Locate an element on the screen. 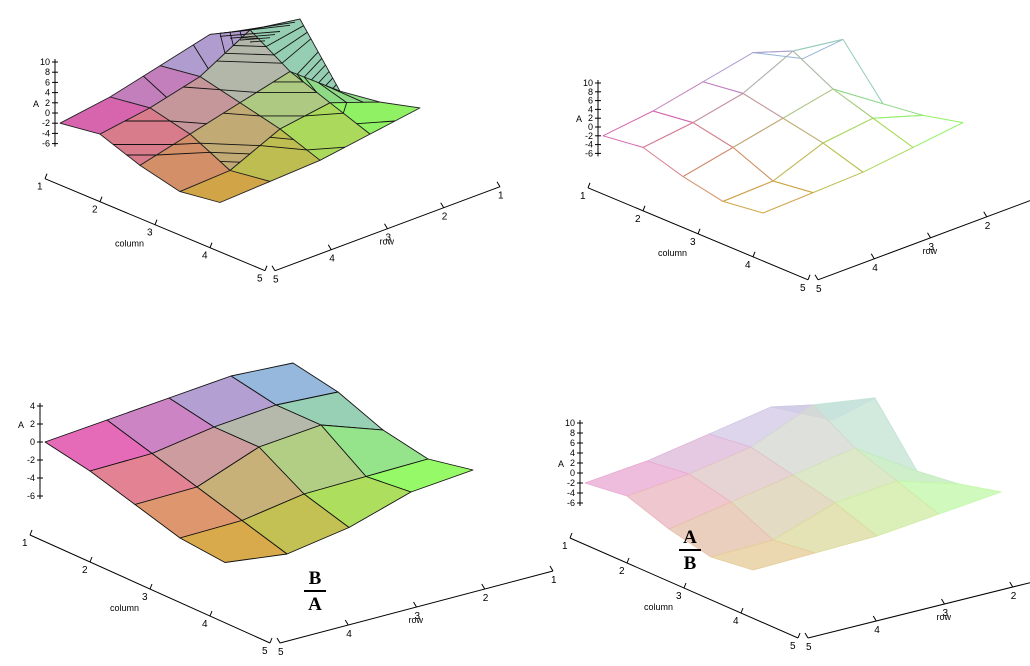 The height and width of the screenshot is (666, 1030). z-tick-label: 8 is located at coordinates (47, 72).